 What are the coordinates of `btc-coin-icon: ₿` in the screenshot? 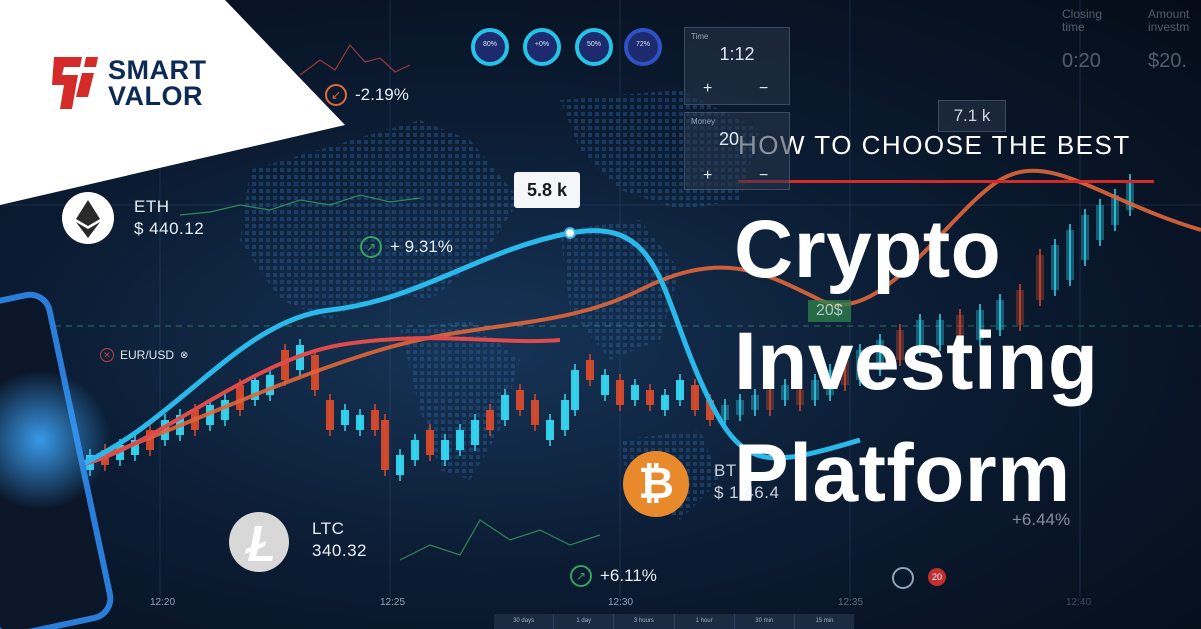 It's located at (656, 484).